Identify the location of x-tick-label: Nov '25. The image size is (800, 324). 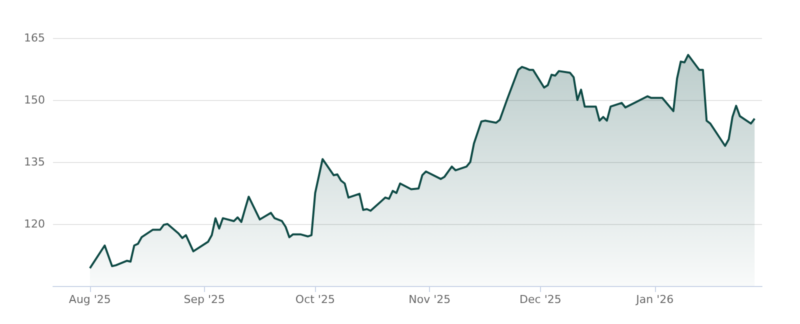
(429, 299).